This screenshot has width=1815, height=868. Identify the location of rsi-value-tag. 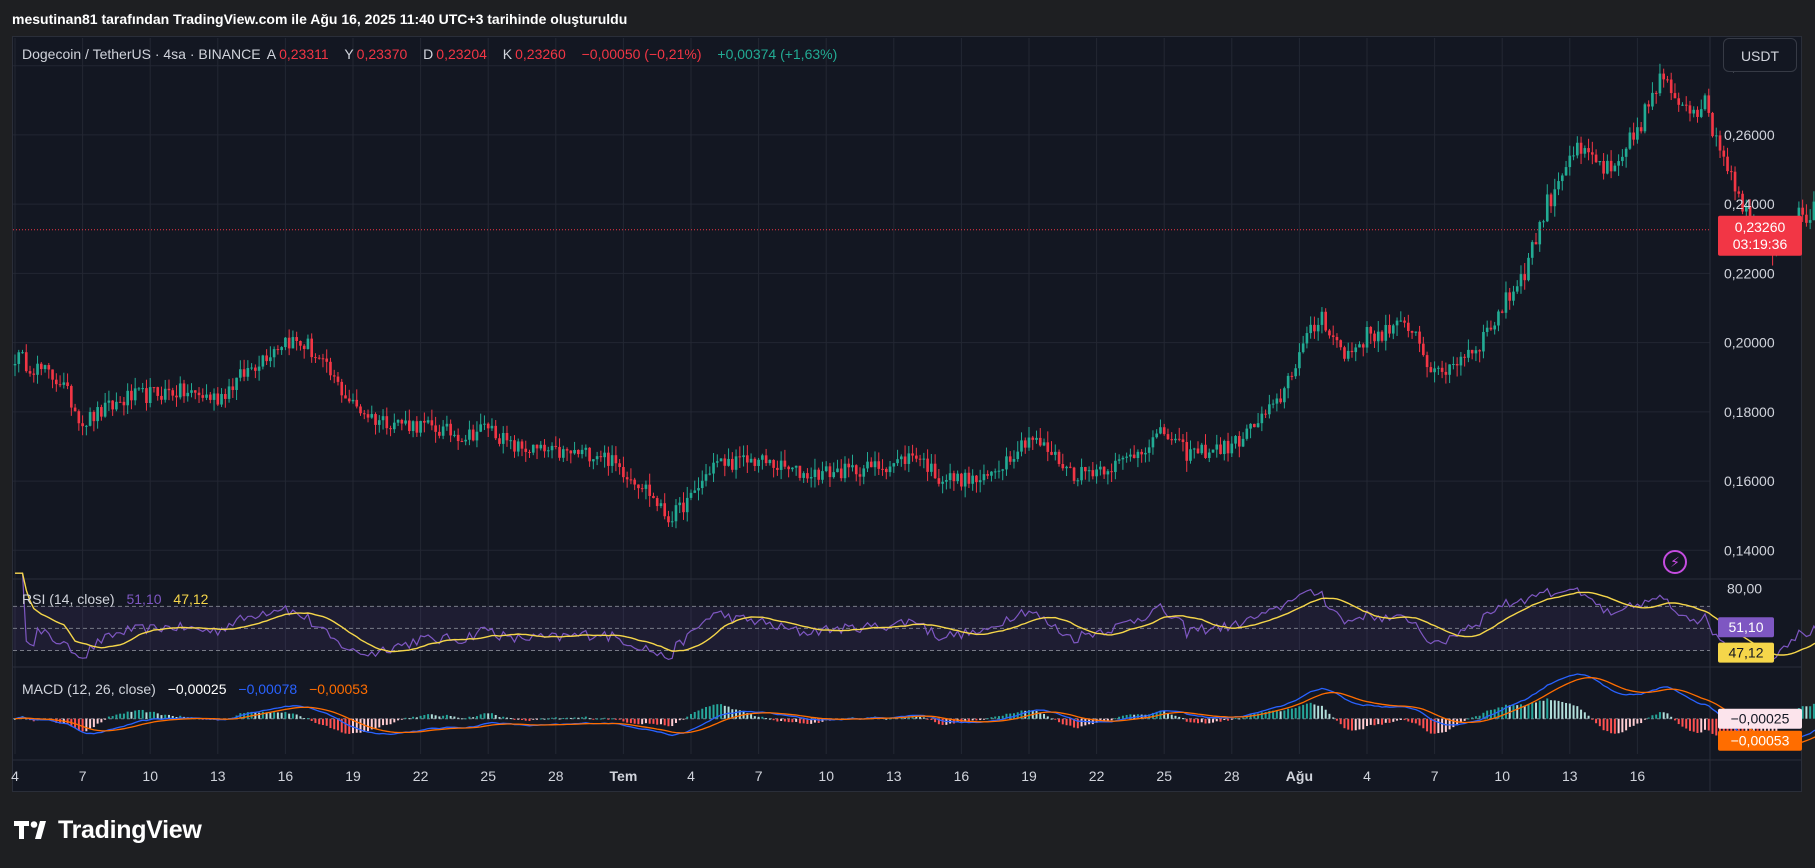
(1746, 627).